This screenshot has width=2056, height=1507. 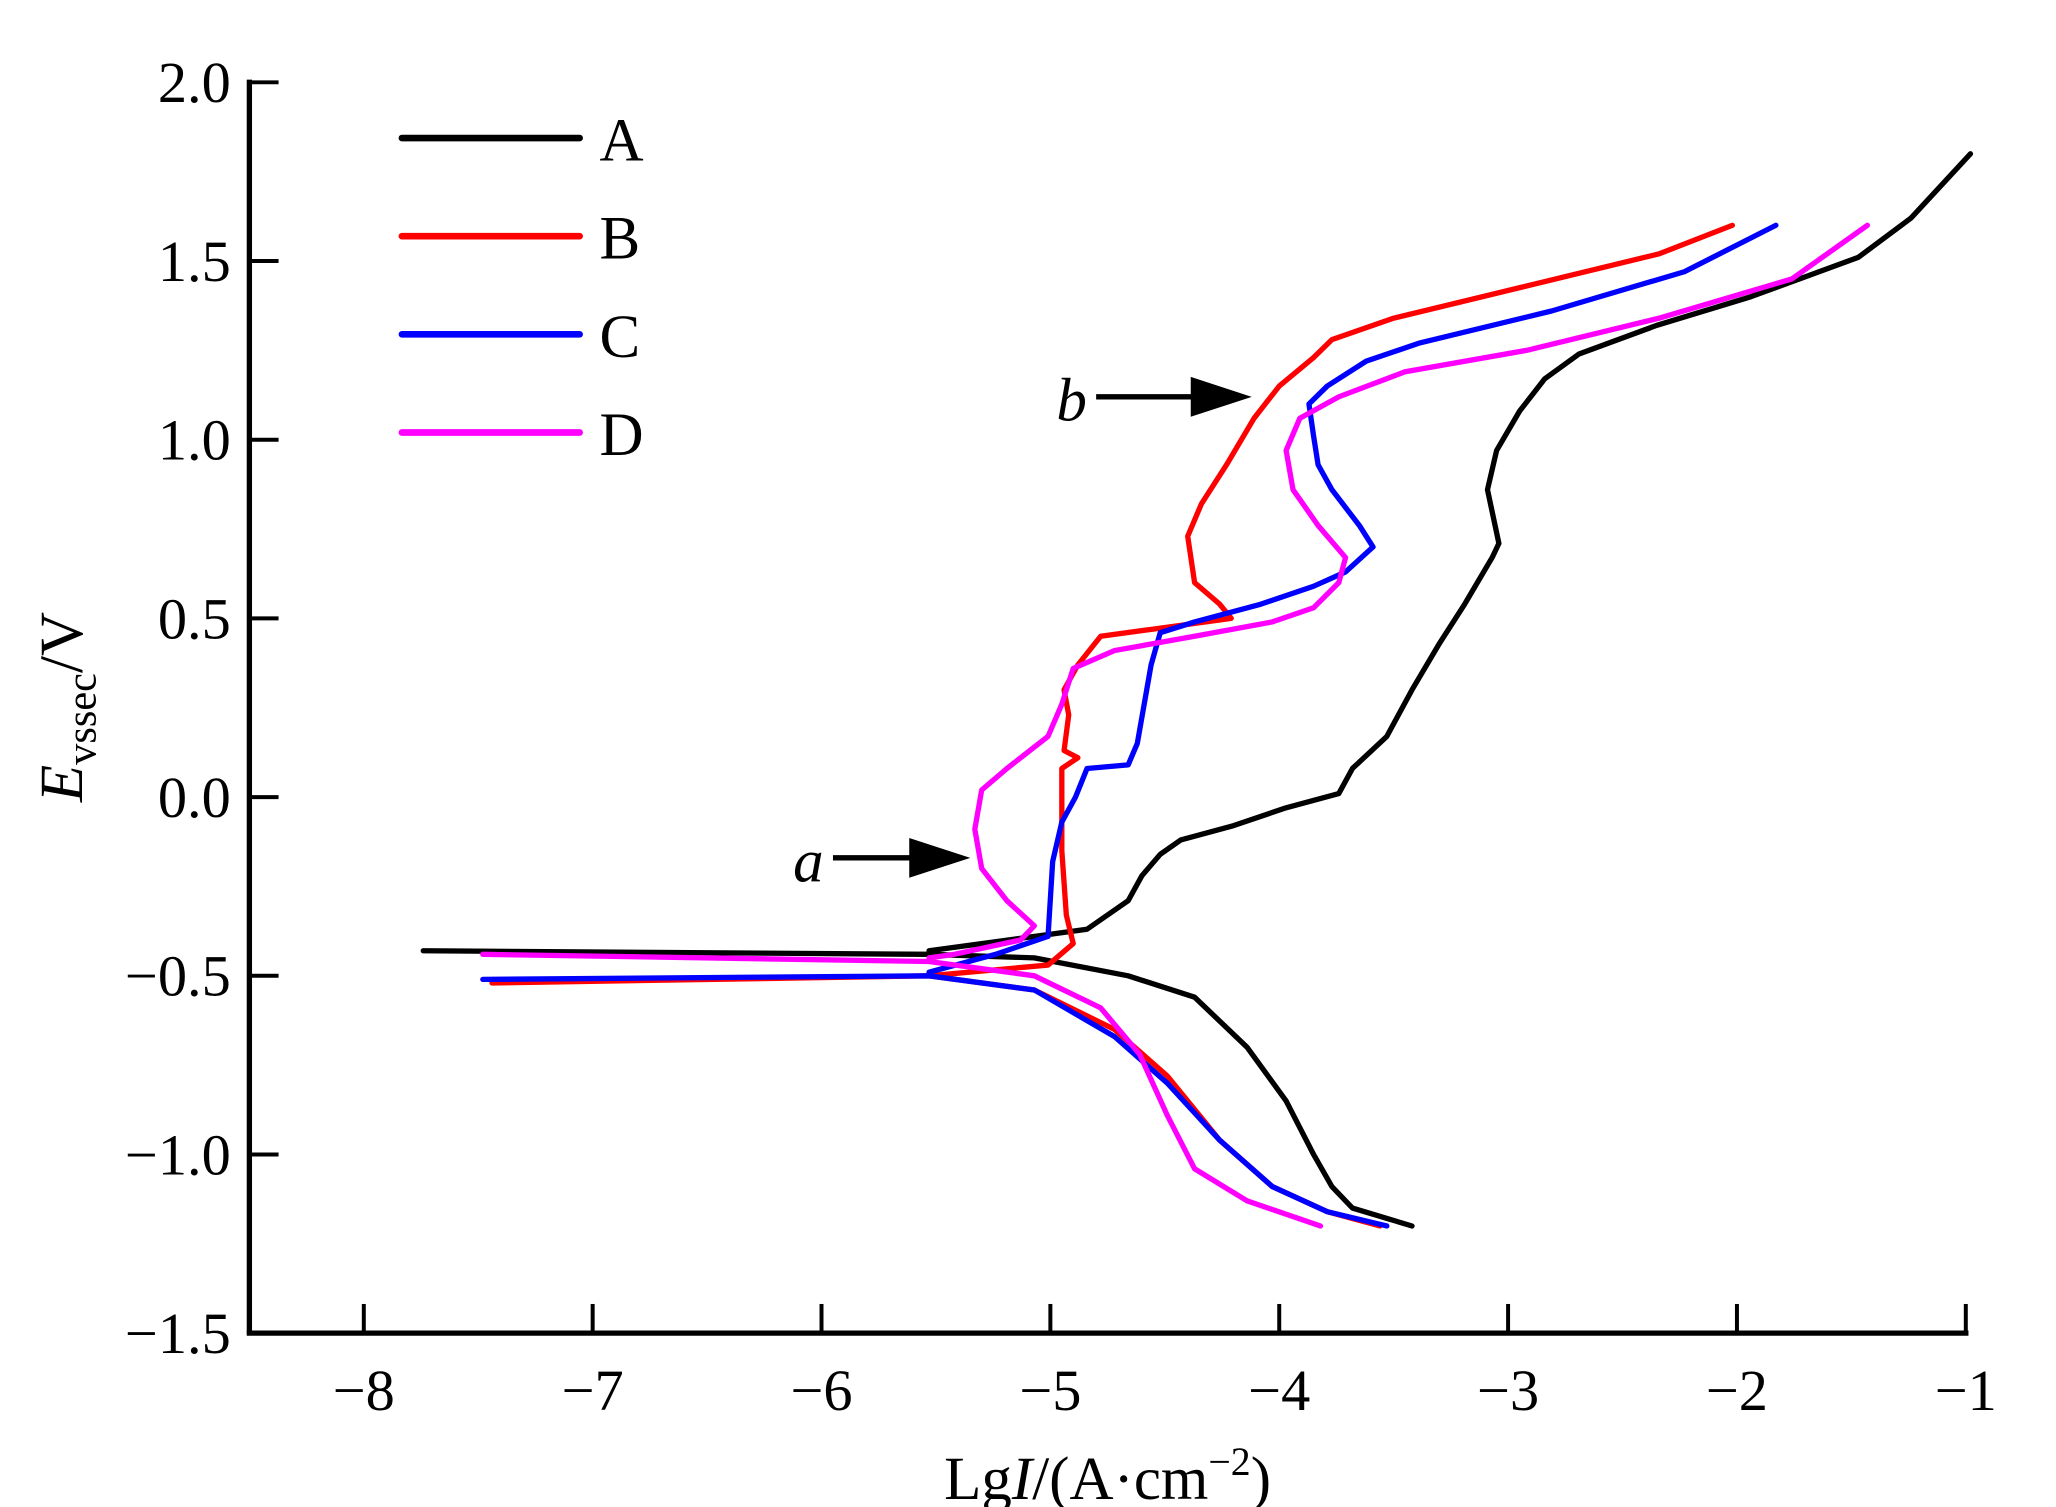 I want to click on x-tick-label: −3, so click(x=1508, y=1390).